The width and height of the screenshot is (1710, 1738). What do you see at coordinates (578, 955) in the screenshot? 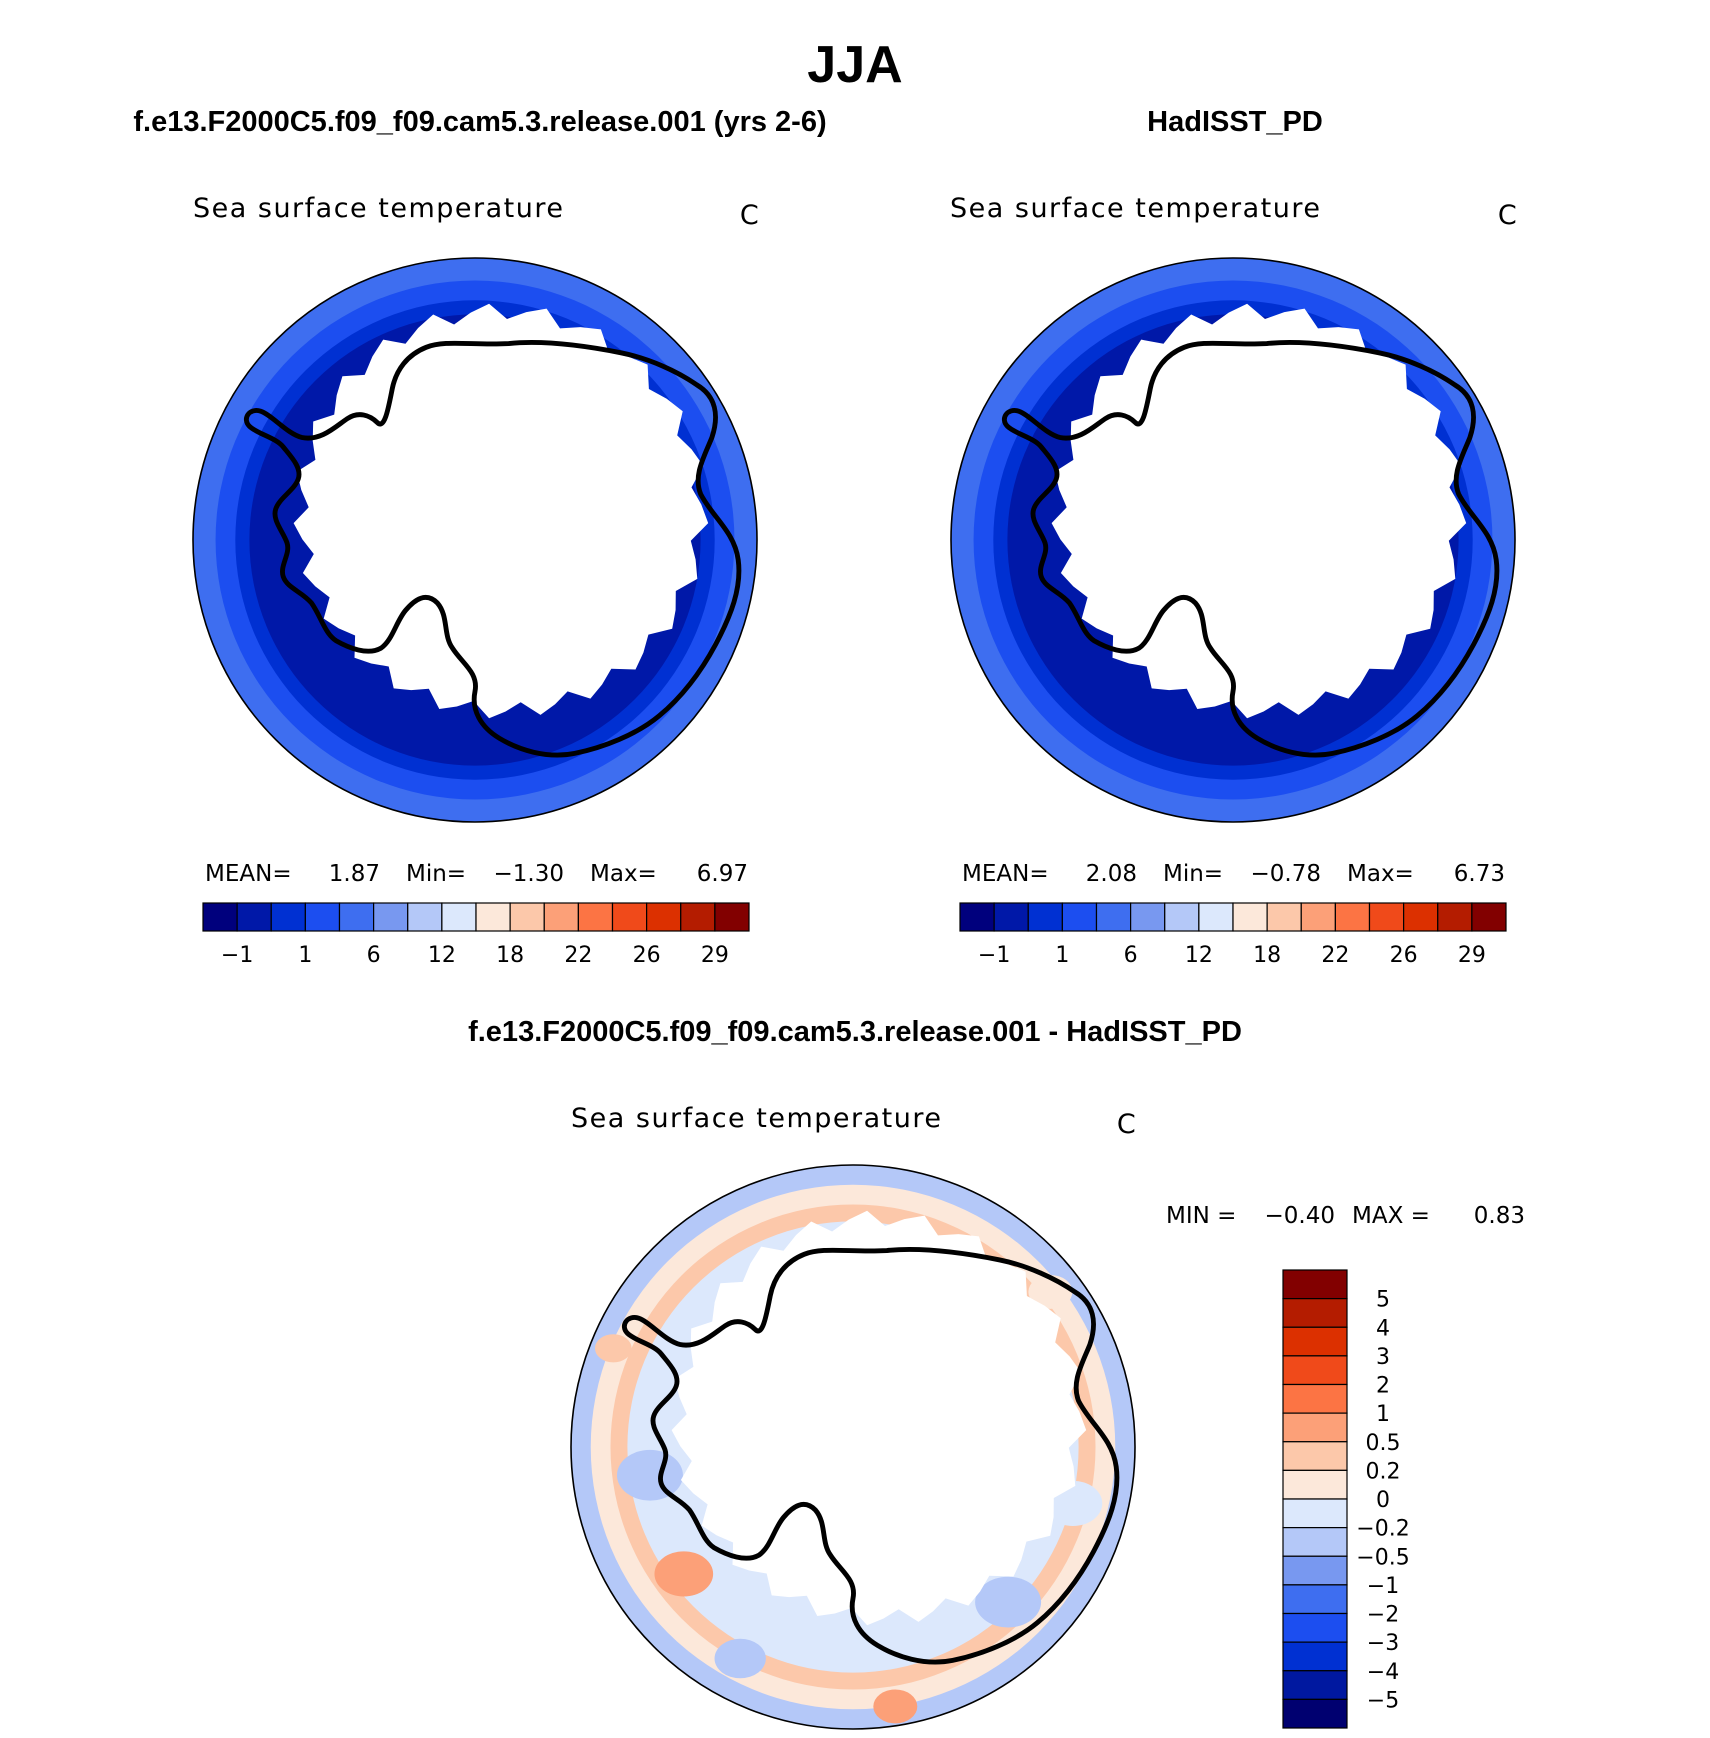
I see `colorbar-tick-label: 22` at bounding box center [578, 955].